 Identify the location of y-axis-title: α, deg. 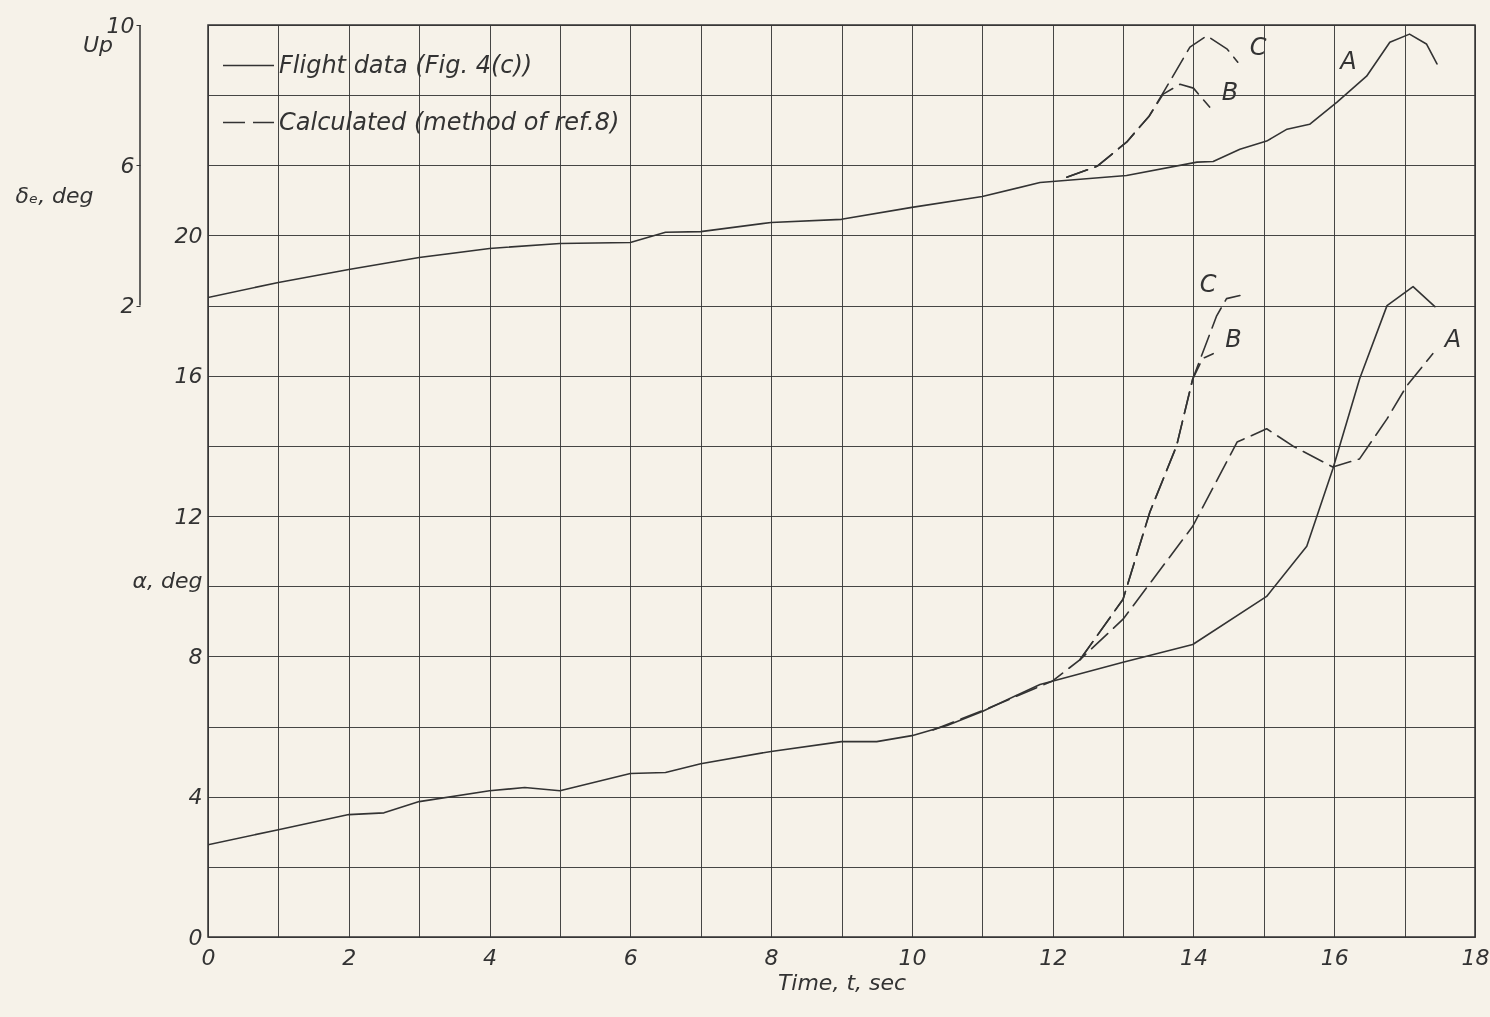
(167, 580).